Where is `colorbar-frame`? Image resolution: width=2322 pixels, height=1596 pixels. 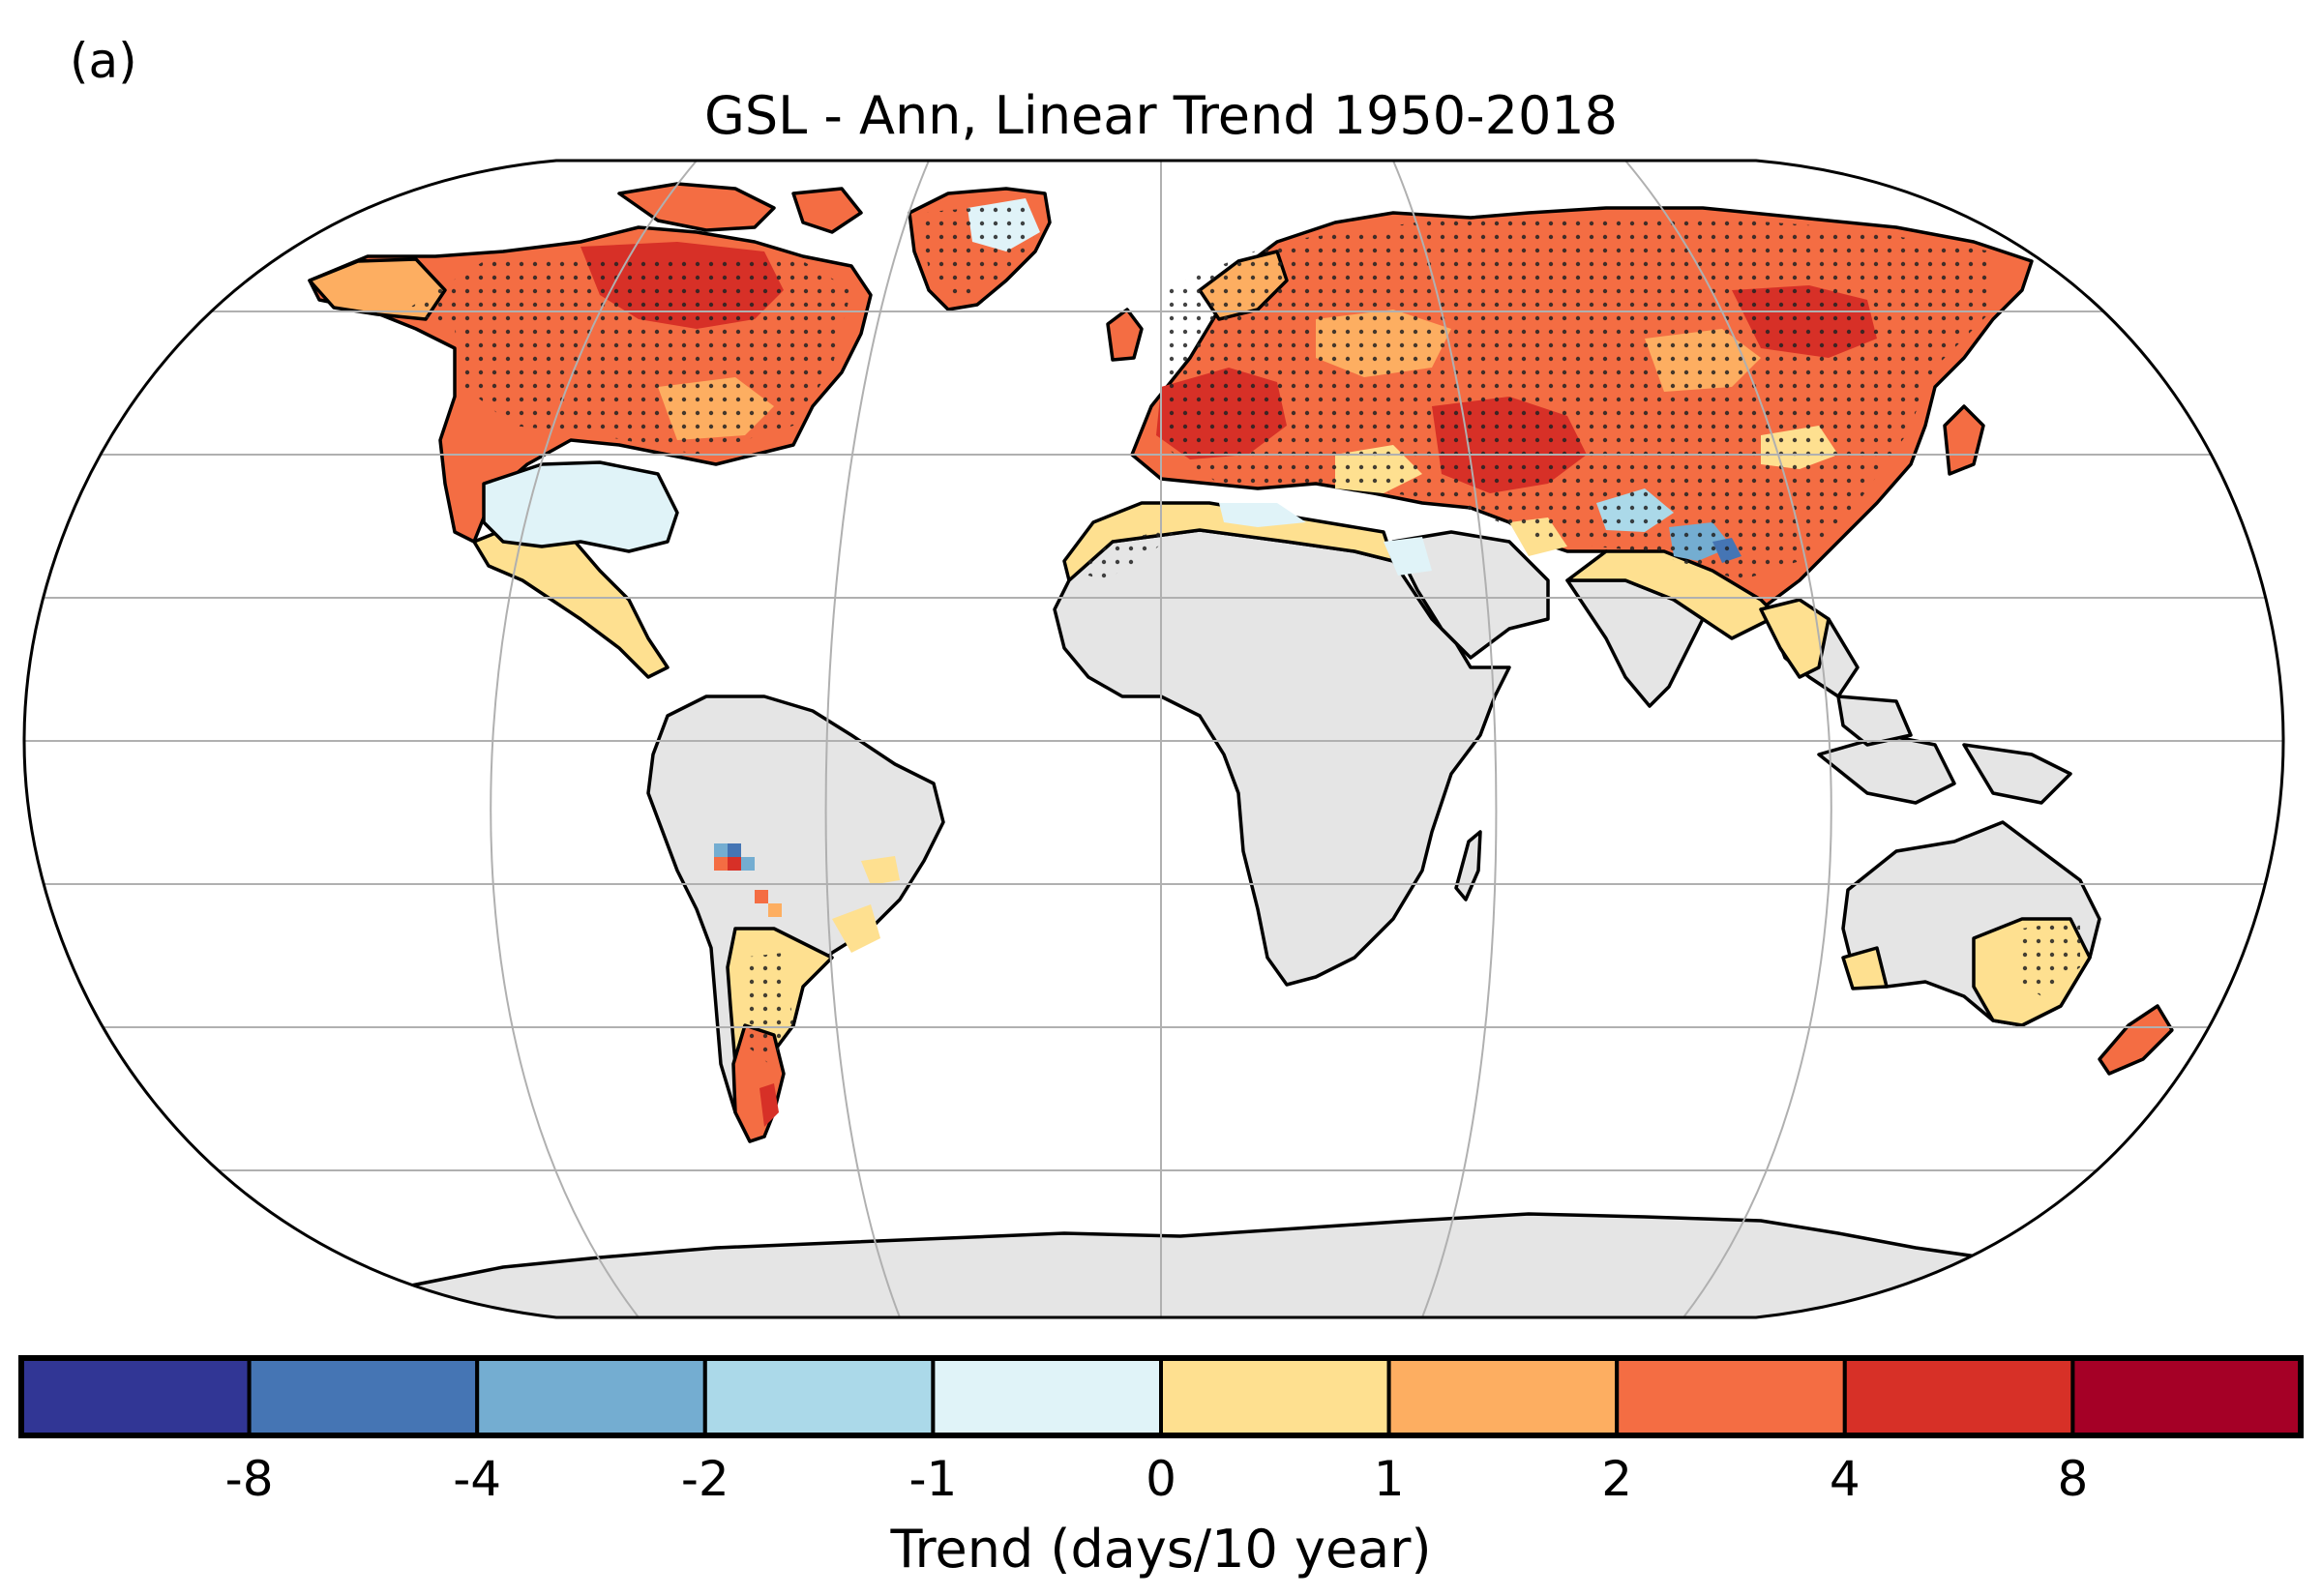
colorbar-frame is located at coordinates (1161, 1396).